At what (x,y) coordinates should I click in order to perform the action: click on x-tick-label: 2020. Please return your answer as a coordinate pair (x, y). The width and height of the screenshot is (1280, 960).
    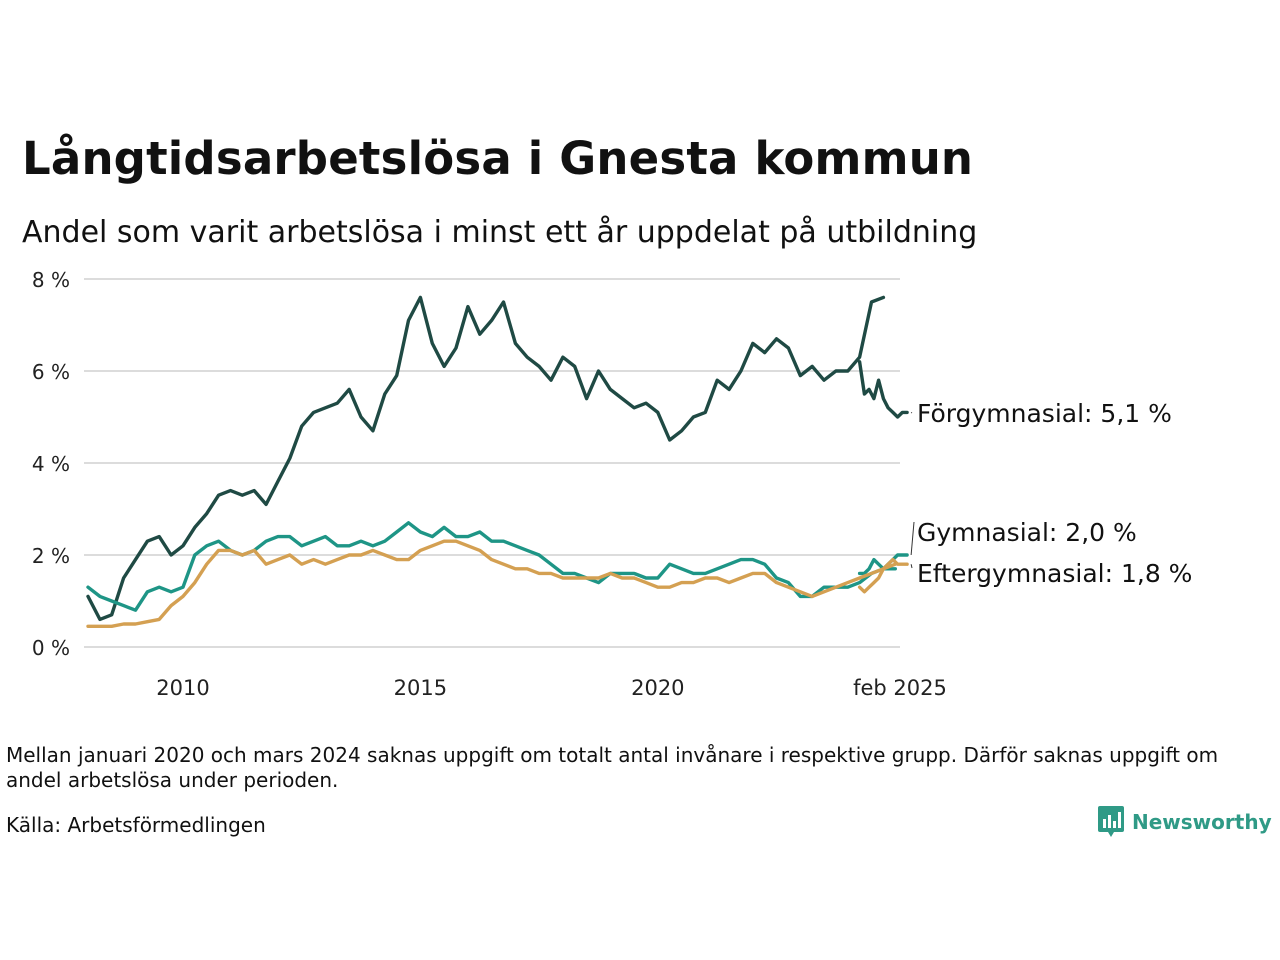
    Looking at the image, I should click on (657, 688).